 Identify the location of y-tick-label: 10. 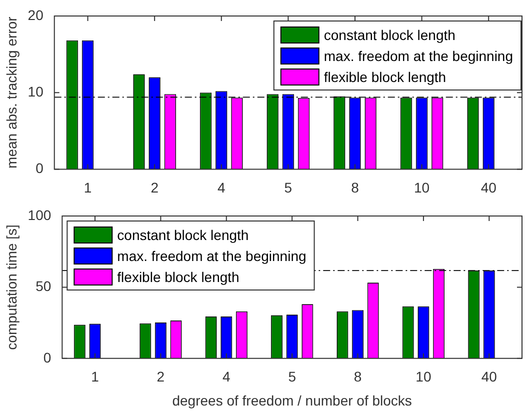
(36, 91).